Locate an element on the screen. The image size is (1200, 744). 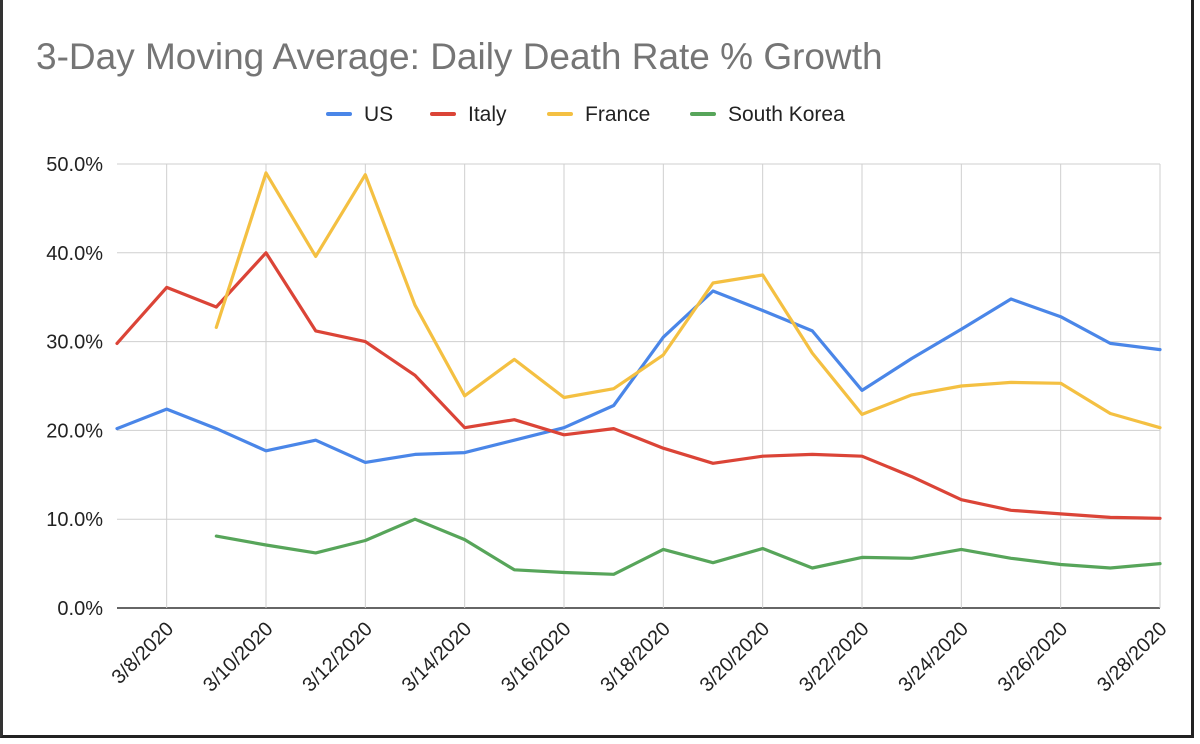
y-tick-label: 30.0% is located at coordinates (74, 343).